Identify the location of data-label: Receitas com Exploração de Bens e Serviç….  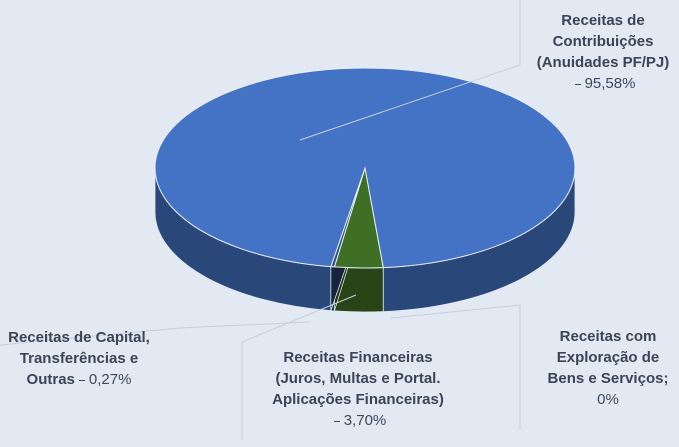
(608, 368).